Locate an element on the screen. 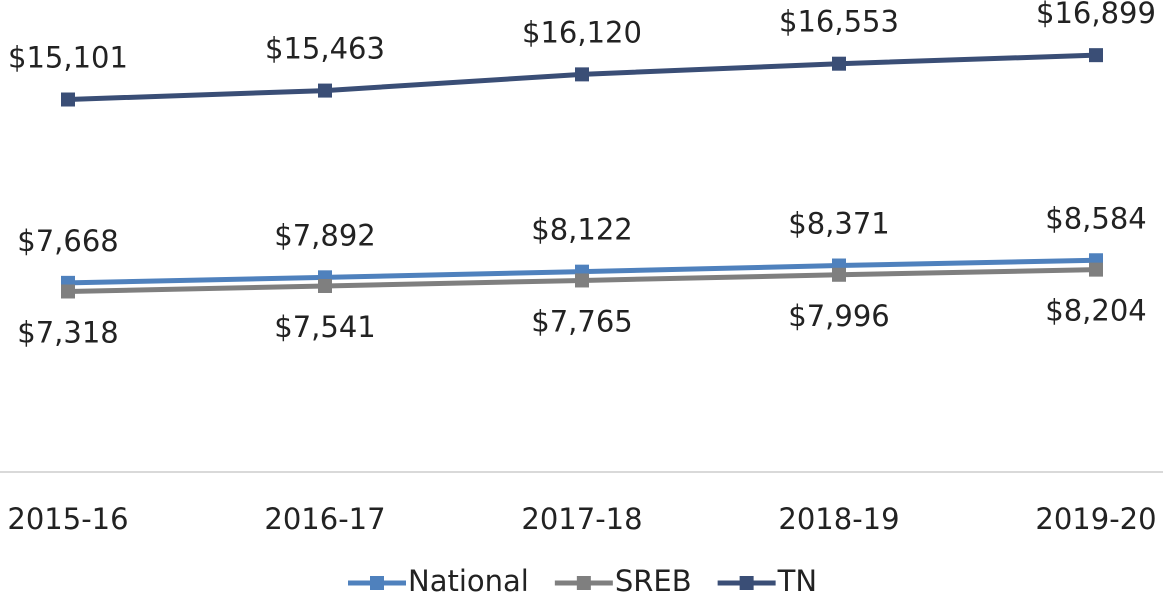 This screenshot has width=1163, height=601. data-label: $7,765 is located at coordinates (581, 321).